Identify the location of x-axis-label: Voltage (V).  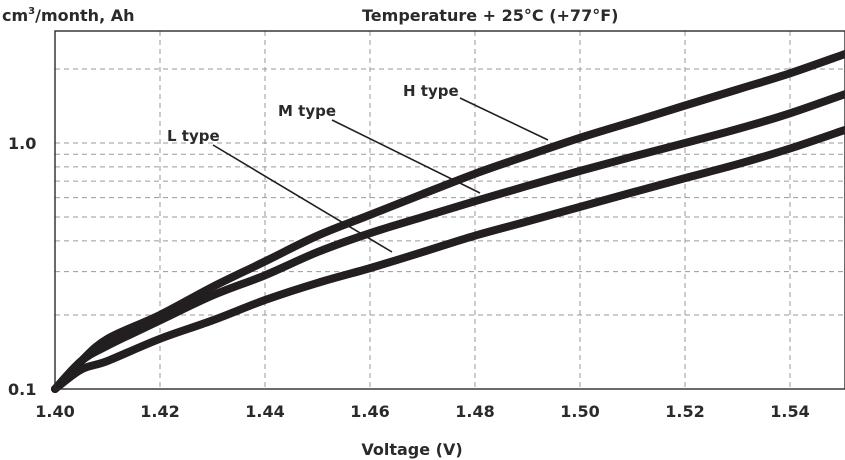
(411, 449).